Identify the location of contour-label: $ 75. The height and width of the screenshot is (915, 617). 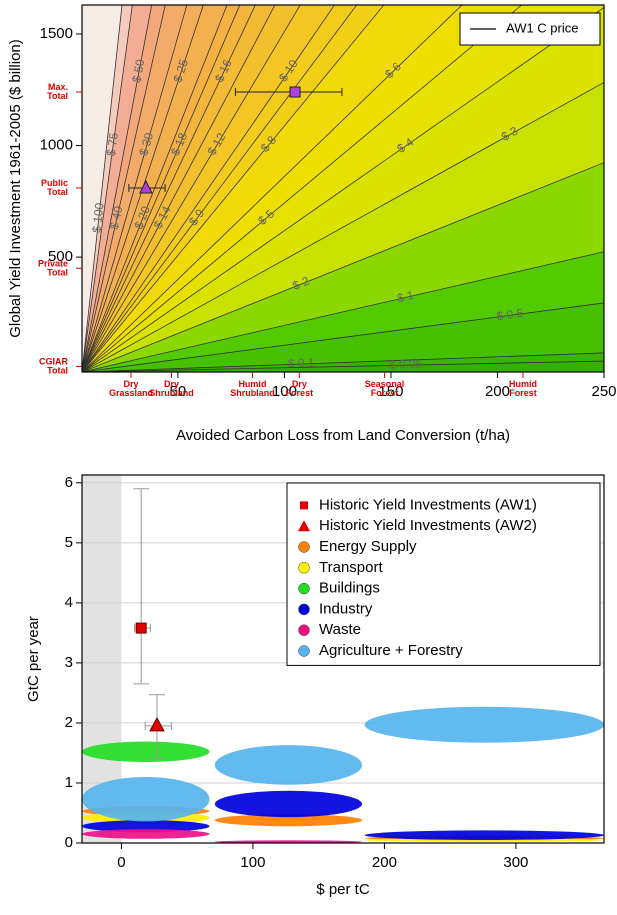
(112, 144).